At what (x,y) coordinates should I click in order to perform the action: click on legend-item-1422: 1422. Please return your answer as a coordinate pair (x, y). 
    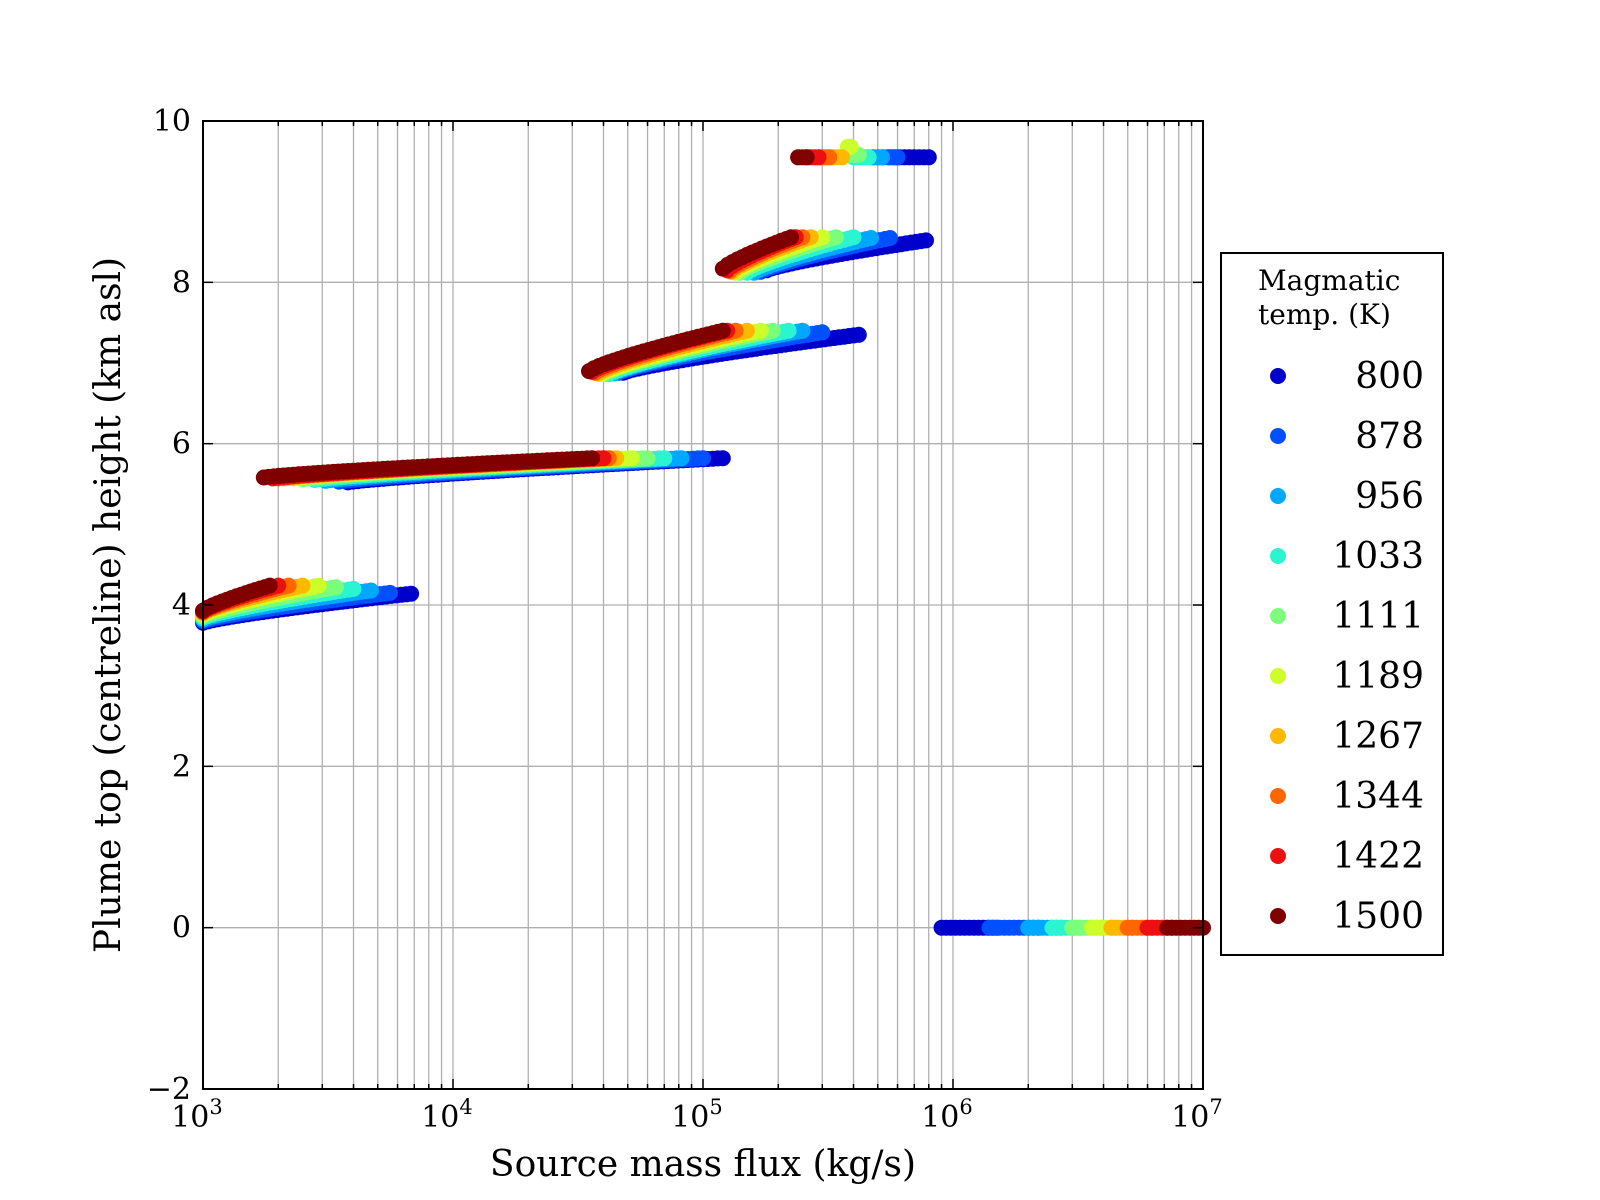
    Looking at the image, I should click on (1332, 856).